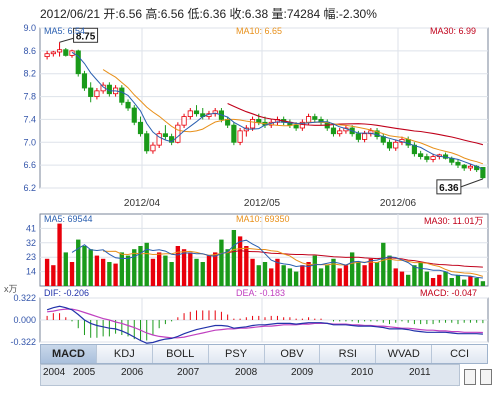  Describe the element at coordinates (84, 372) in the screenshot. I see `year-label: 2005` at that location.